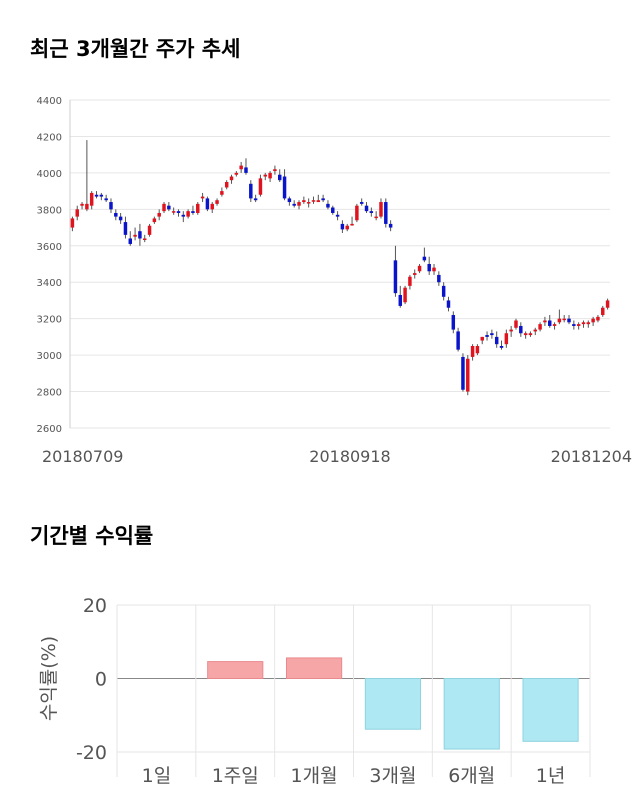 The height and width of the screenshot is (810, 640). I want to click on y-tick-label: -20, so click(91, 753).